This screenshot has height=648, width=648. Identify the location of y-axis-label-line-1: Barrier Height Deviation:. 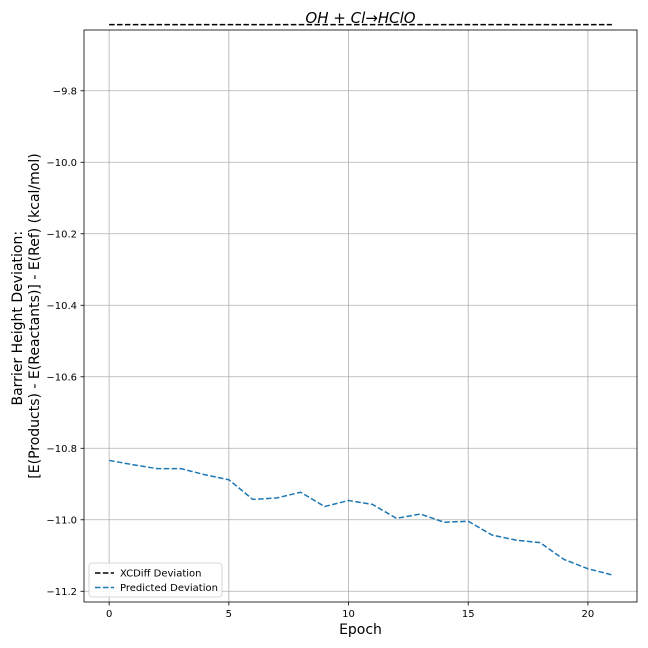
(18, 318).